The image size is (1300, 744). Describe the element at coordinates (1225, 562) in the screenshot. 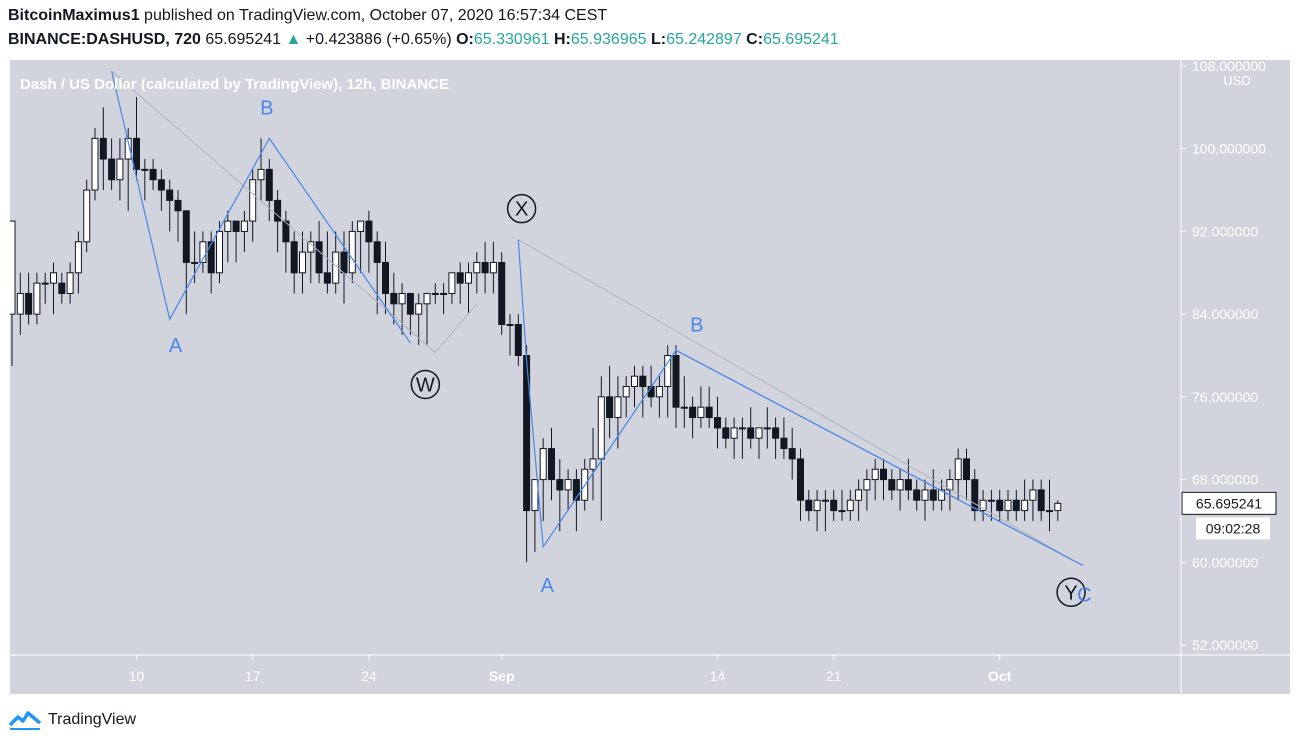

I see `y-tick-label: 60.000000` at that location.